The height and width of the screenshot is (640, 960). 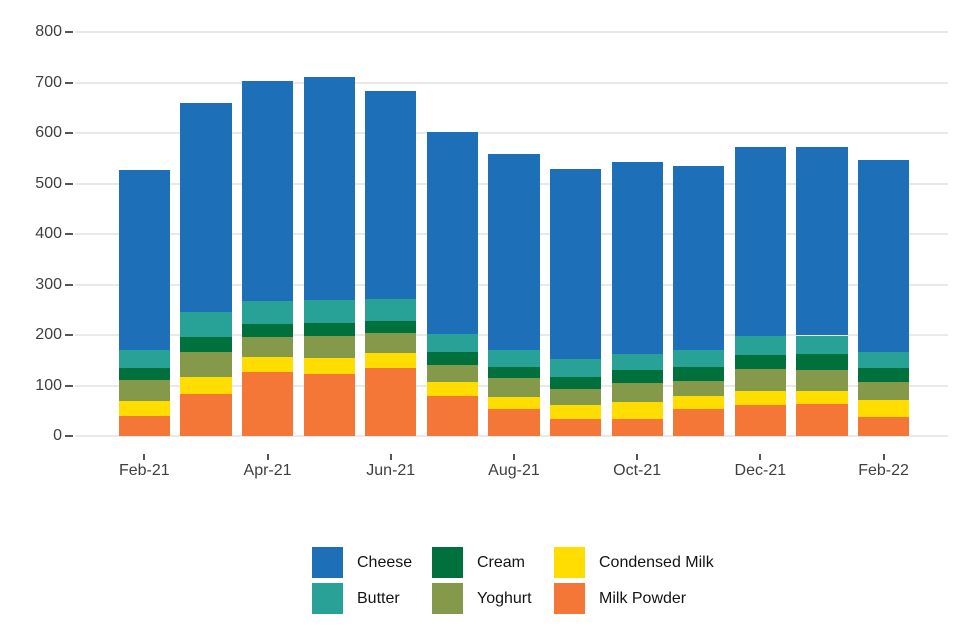 I want to click on legend-item: Yoghurt, so click(x=493, y=598).